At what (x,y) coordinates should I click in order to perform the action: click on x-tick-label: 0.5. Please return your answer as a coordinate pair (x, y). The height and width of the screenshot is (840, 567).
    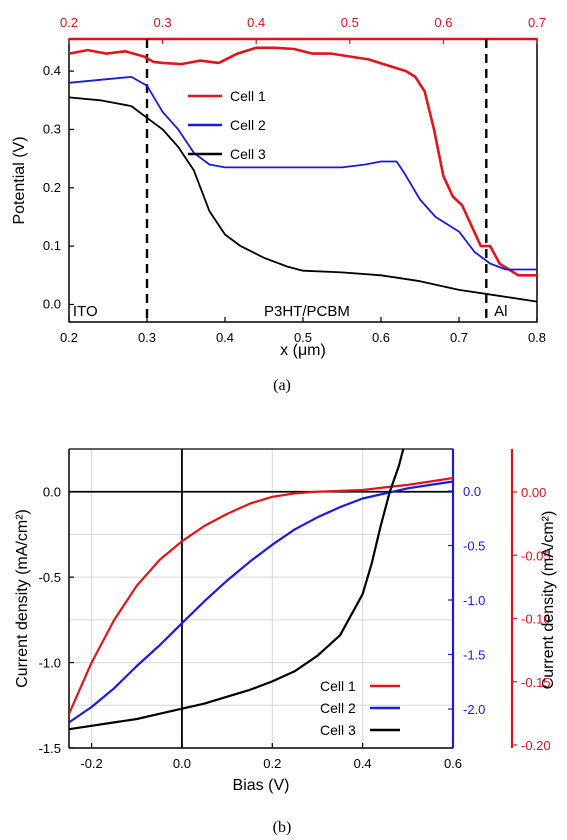
    Looking at the image, I should click on (303, 337).